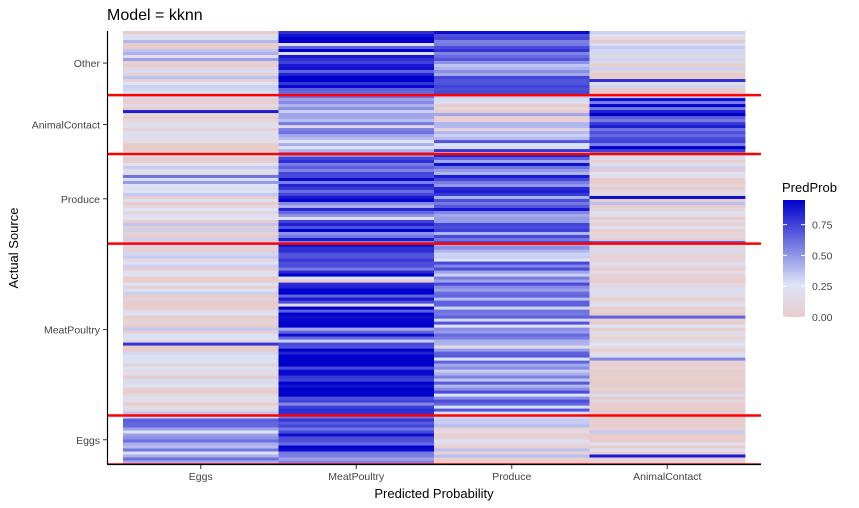 This screenshot has width=859, height=508. Describe the element at coordinates (72, 331) in the screenshot. I see `y-tick-label: MeatPoultry` at that location.